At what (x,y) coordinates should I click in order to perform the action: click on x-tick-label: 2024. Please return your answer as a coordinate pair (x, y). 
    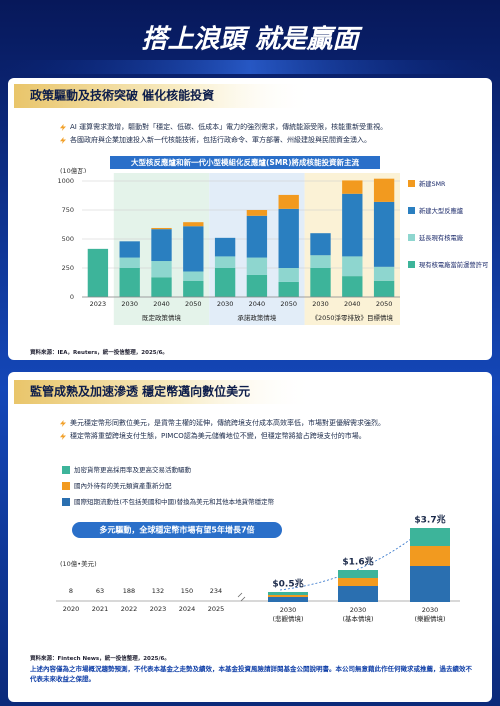
    Looking at the image, I should click on (187, 609).